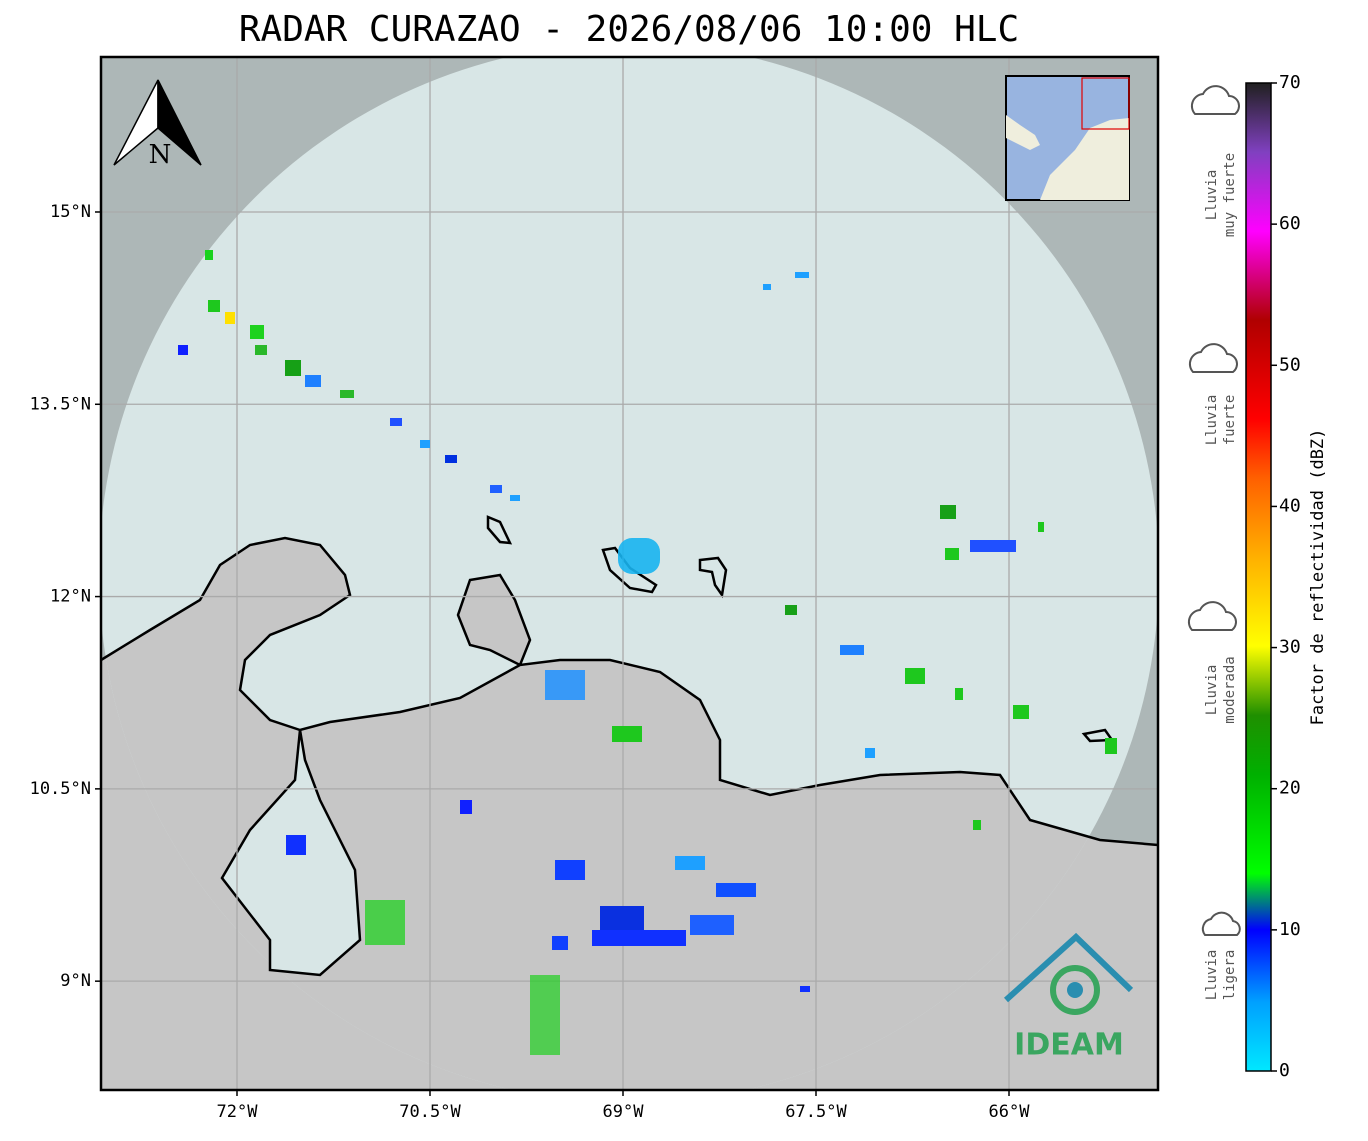 The image size is (1368, 1141). What do you see at coordinates (816, 1112) in the screenshot?
I see `x-tick-label: 67.5°W` at bounding box center [816, 1112].